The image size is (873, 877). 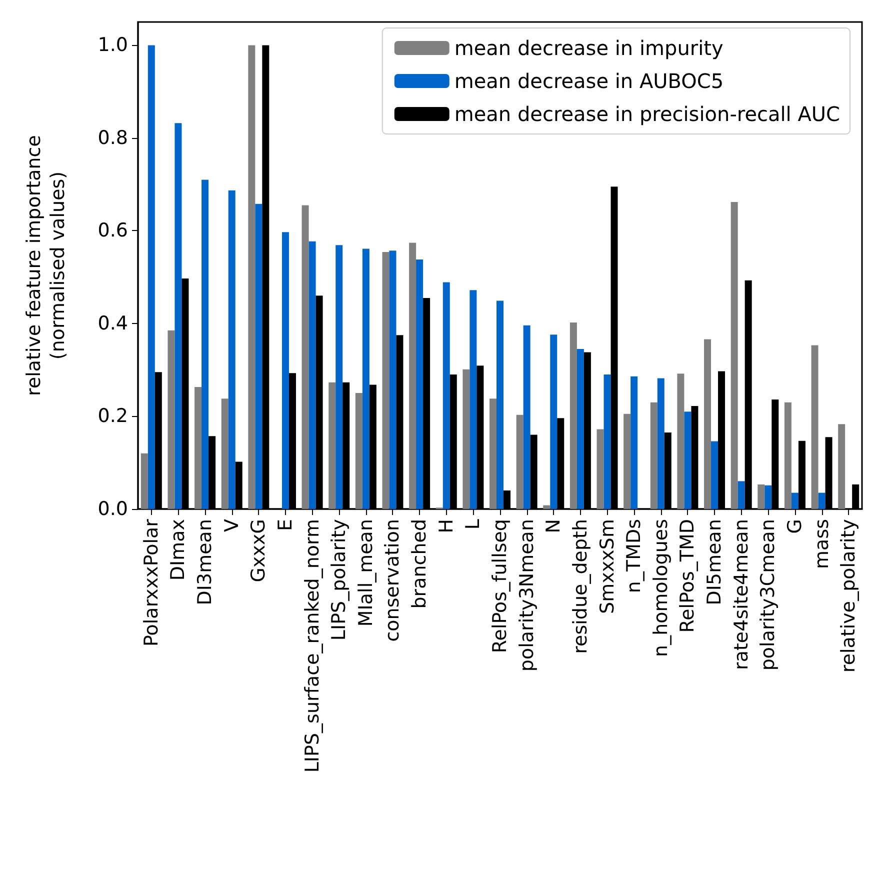 What do you see at coordinates (795, 526) in the screenshot?
I see `x-tick-label: G` at bounding box center [795, 526].